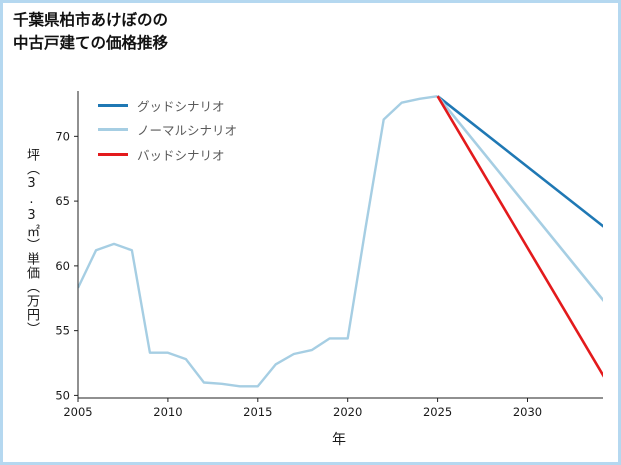  Describe the element at coordinates (527, 412) in the screenshot. I see `x-tick-label: 2030` at that location.